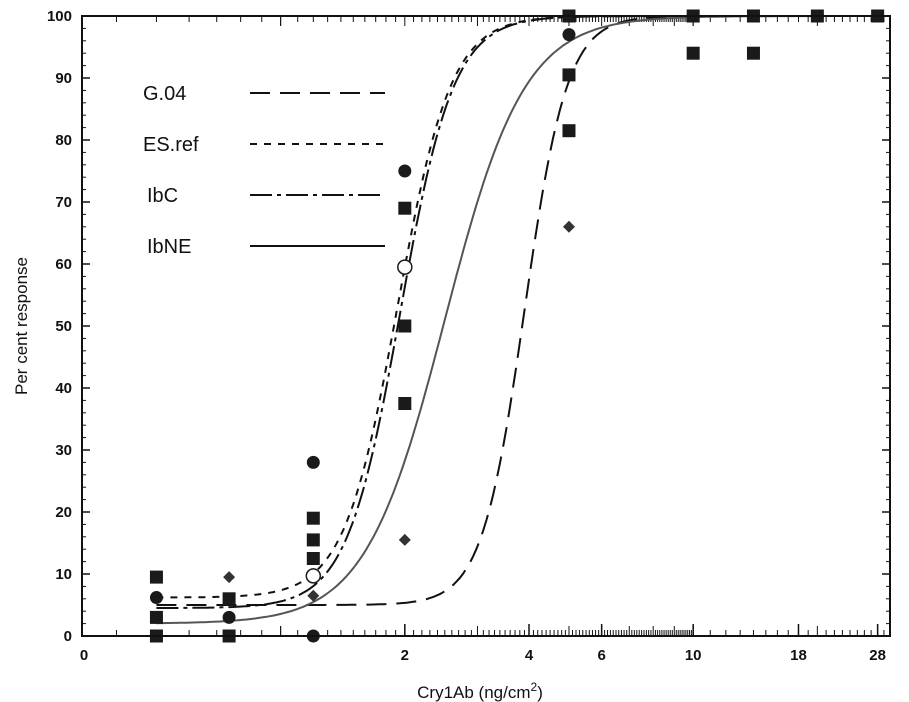  Describe the element at coordinates (63, 264) in the screenshot. I see `y-tick-label: 60` at that location.